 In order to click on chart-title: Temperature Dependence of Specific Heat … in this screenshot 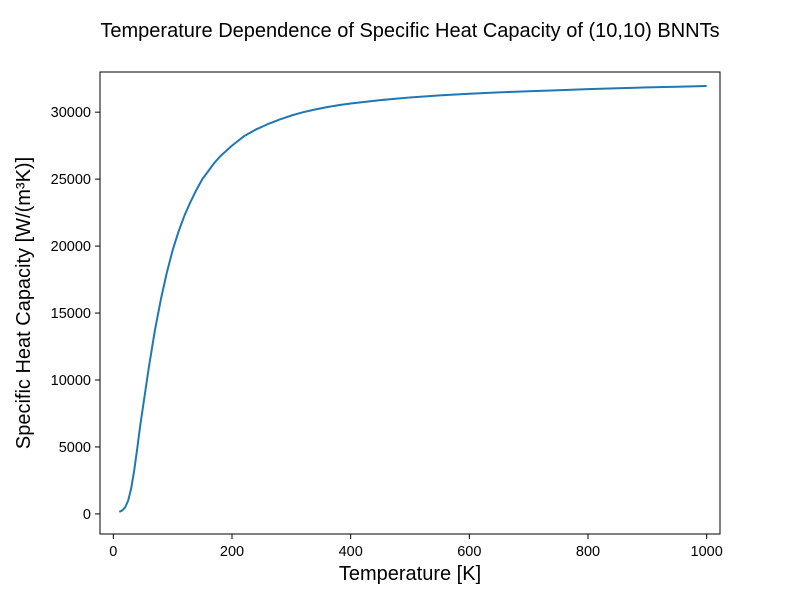, I will do `click(409, 31)`.